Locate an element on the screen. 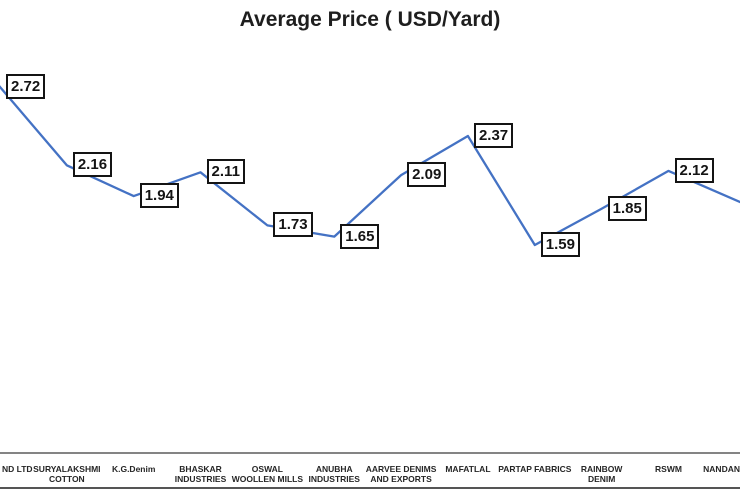 The height and width of the screenshot is (493, 740). data-label-box: 2.72 is located at coordinates (26, 87).